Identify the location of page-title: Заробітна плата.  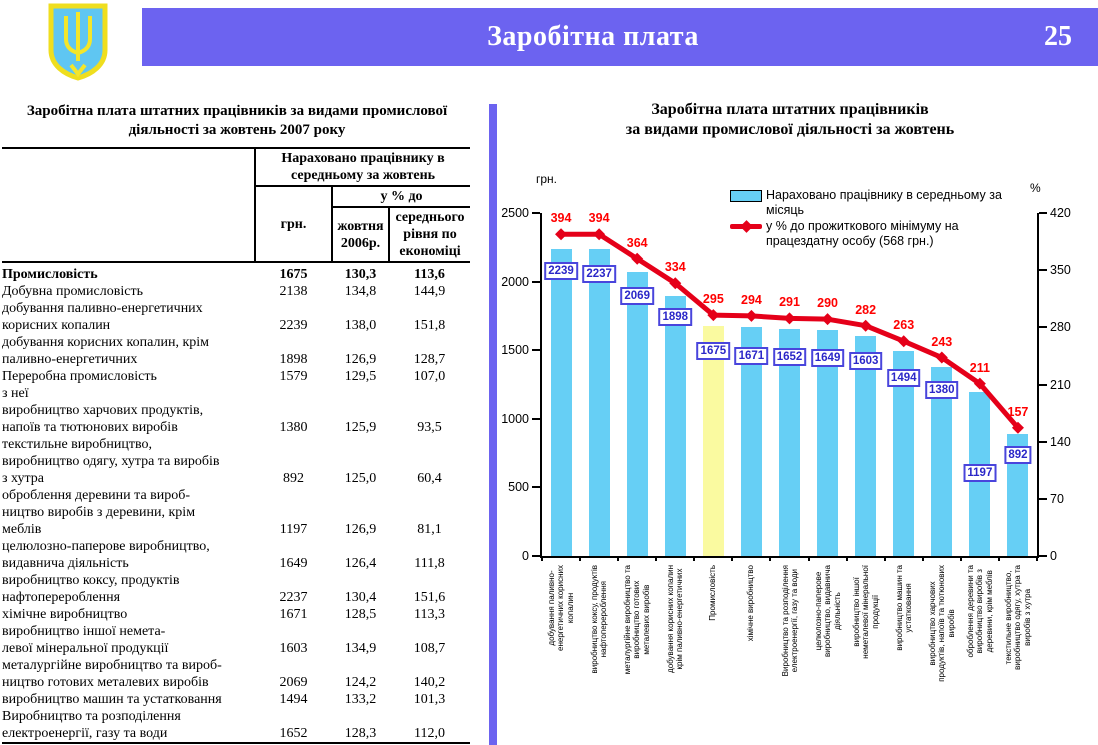
(593, 36).